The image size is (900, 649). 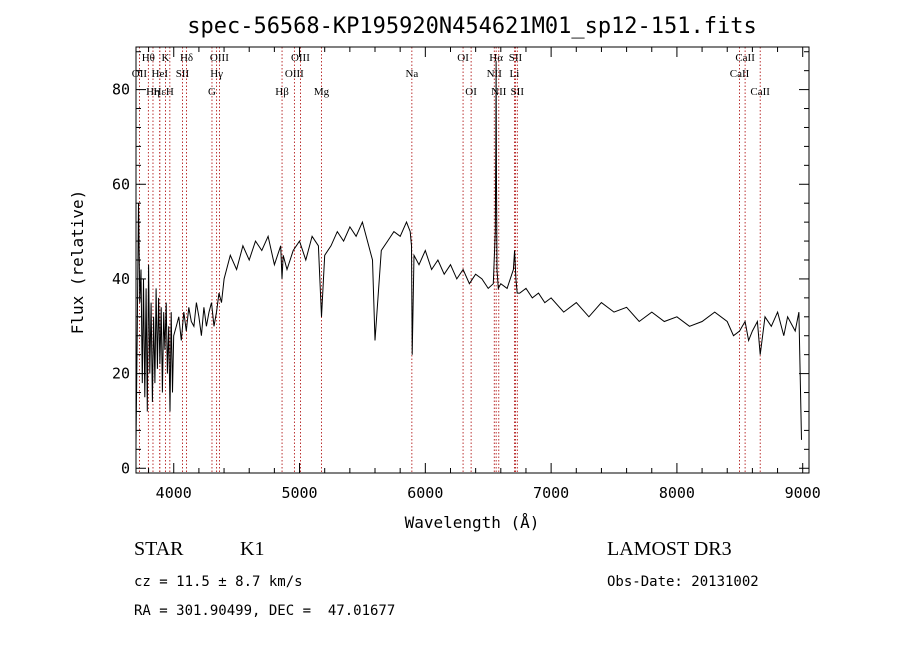 I want to click on y-tick-label: 20, so click(x=121, y=374).